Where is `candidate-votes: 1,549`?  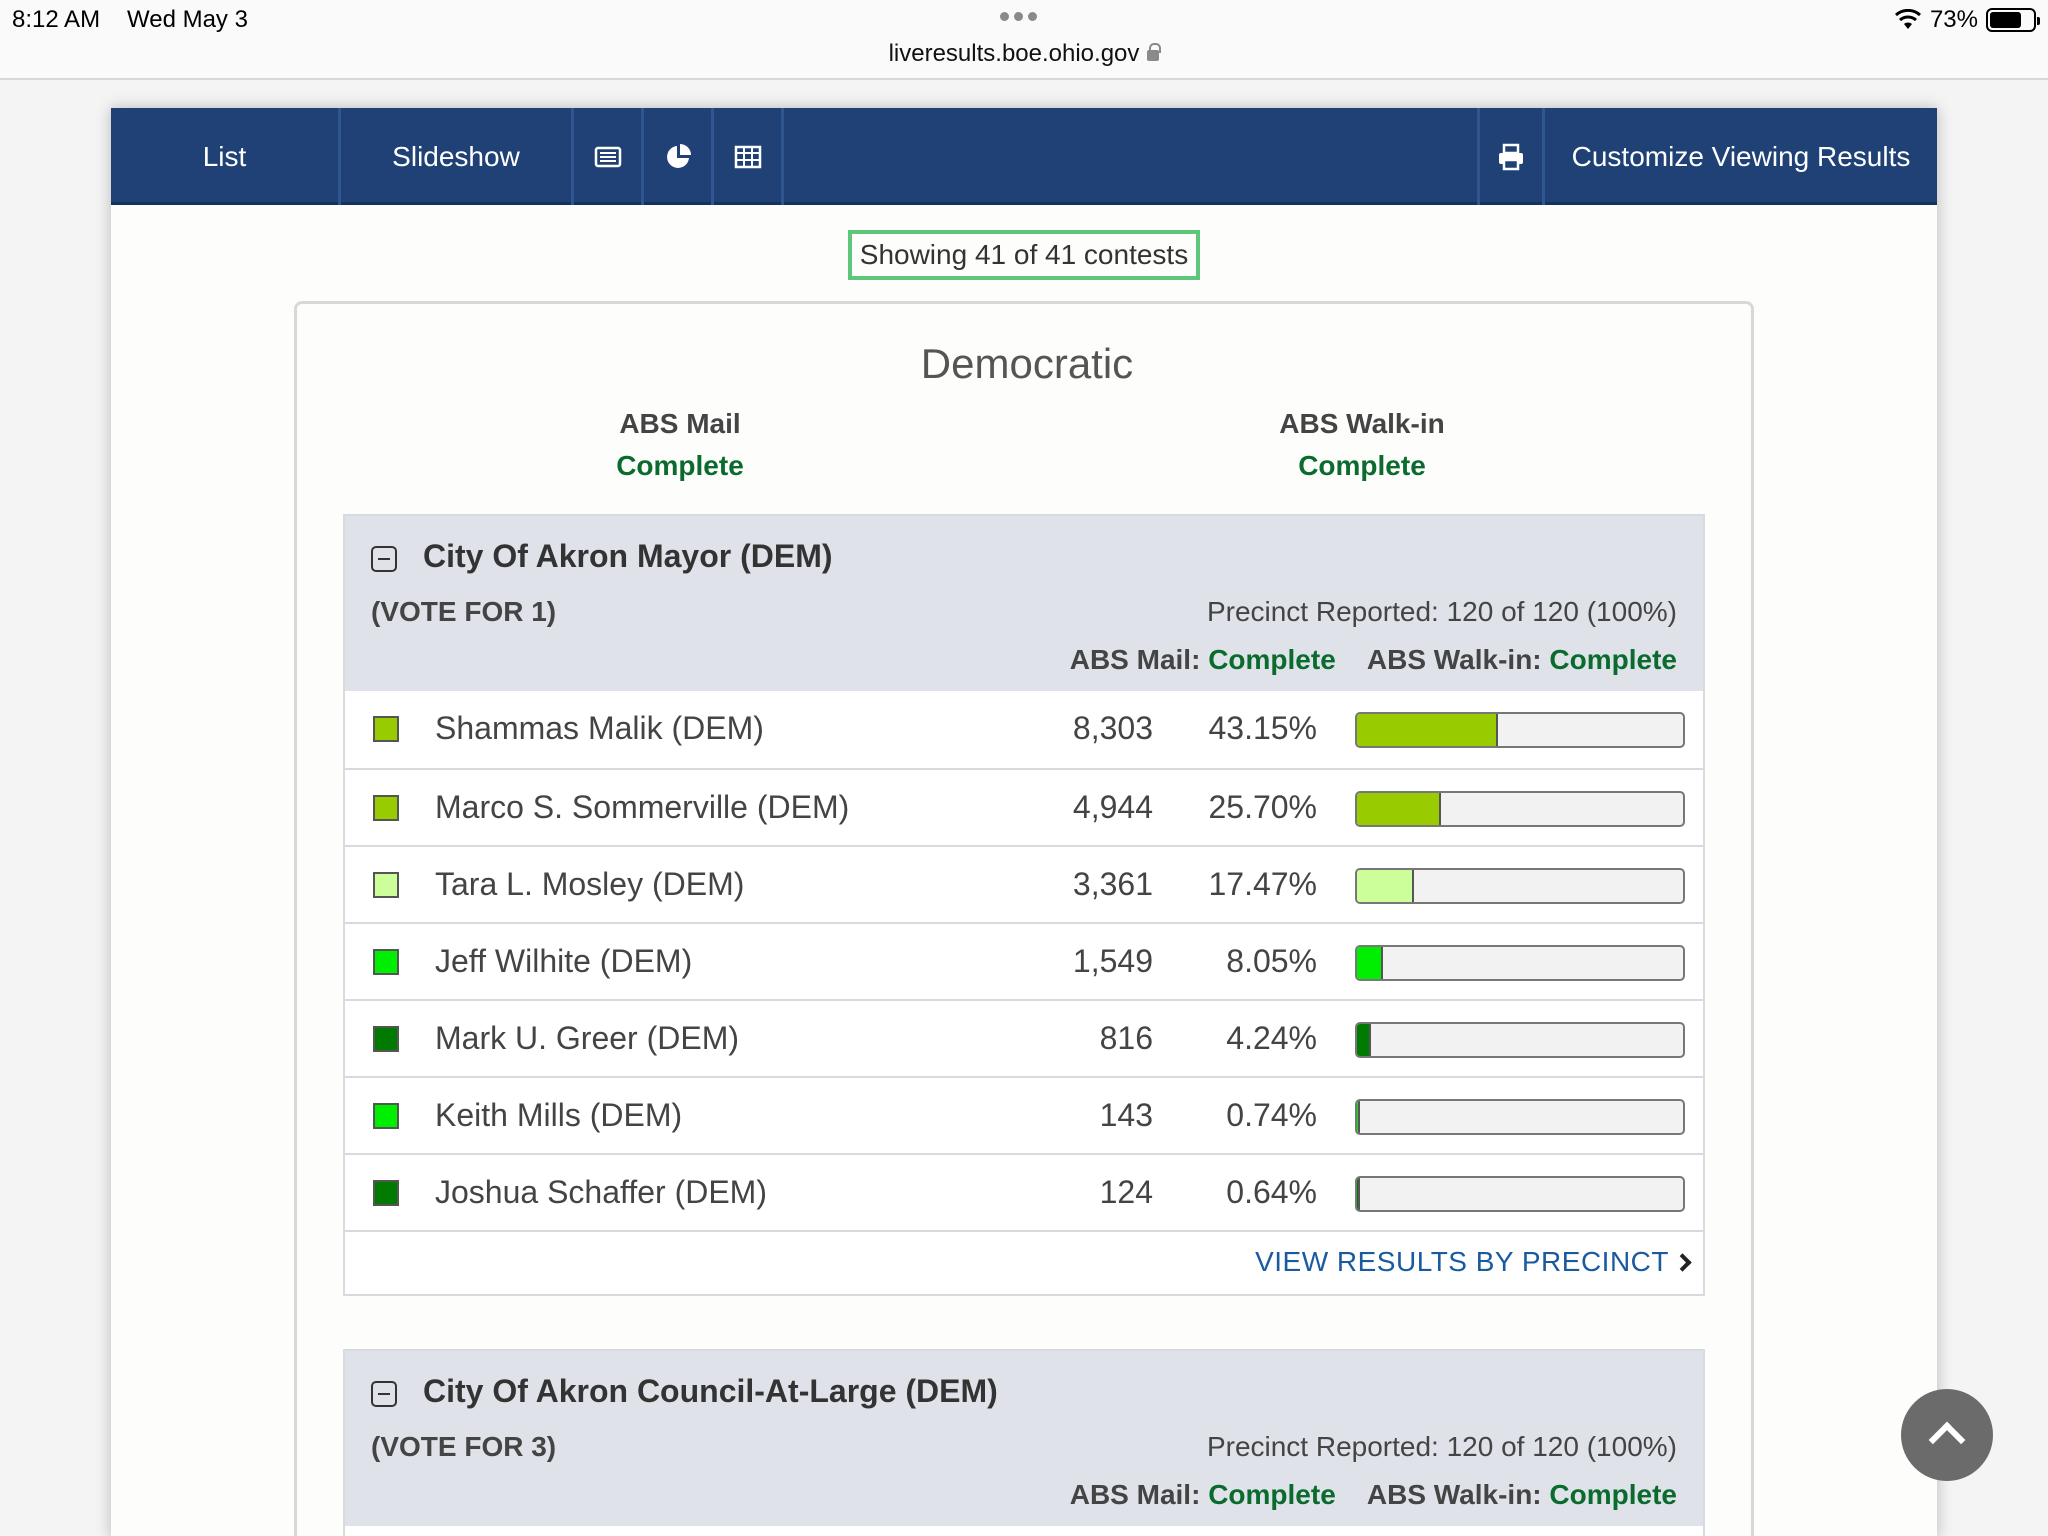
candidate-votes: 1,549 is located at coordinates (1112, 961).